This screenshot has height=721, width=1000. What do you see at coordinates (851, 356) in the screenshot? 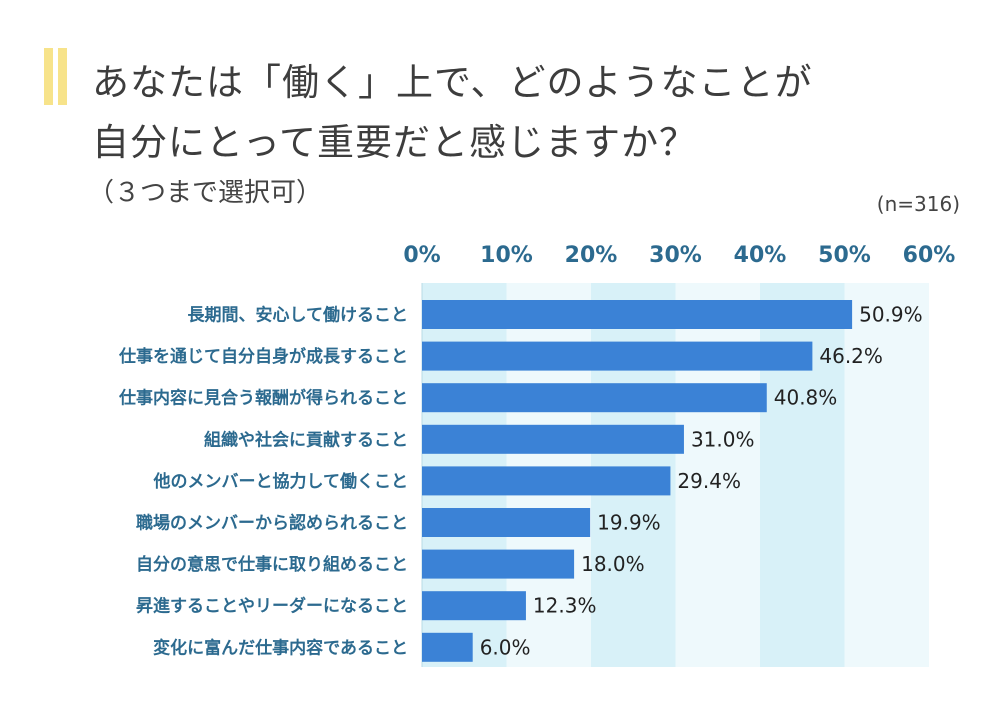
I see `value-label: 46.2%` at bounding box center [851, 356].